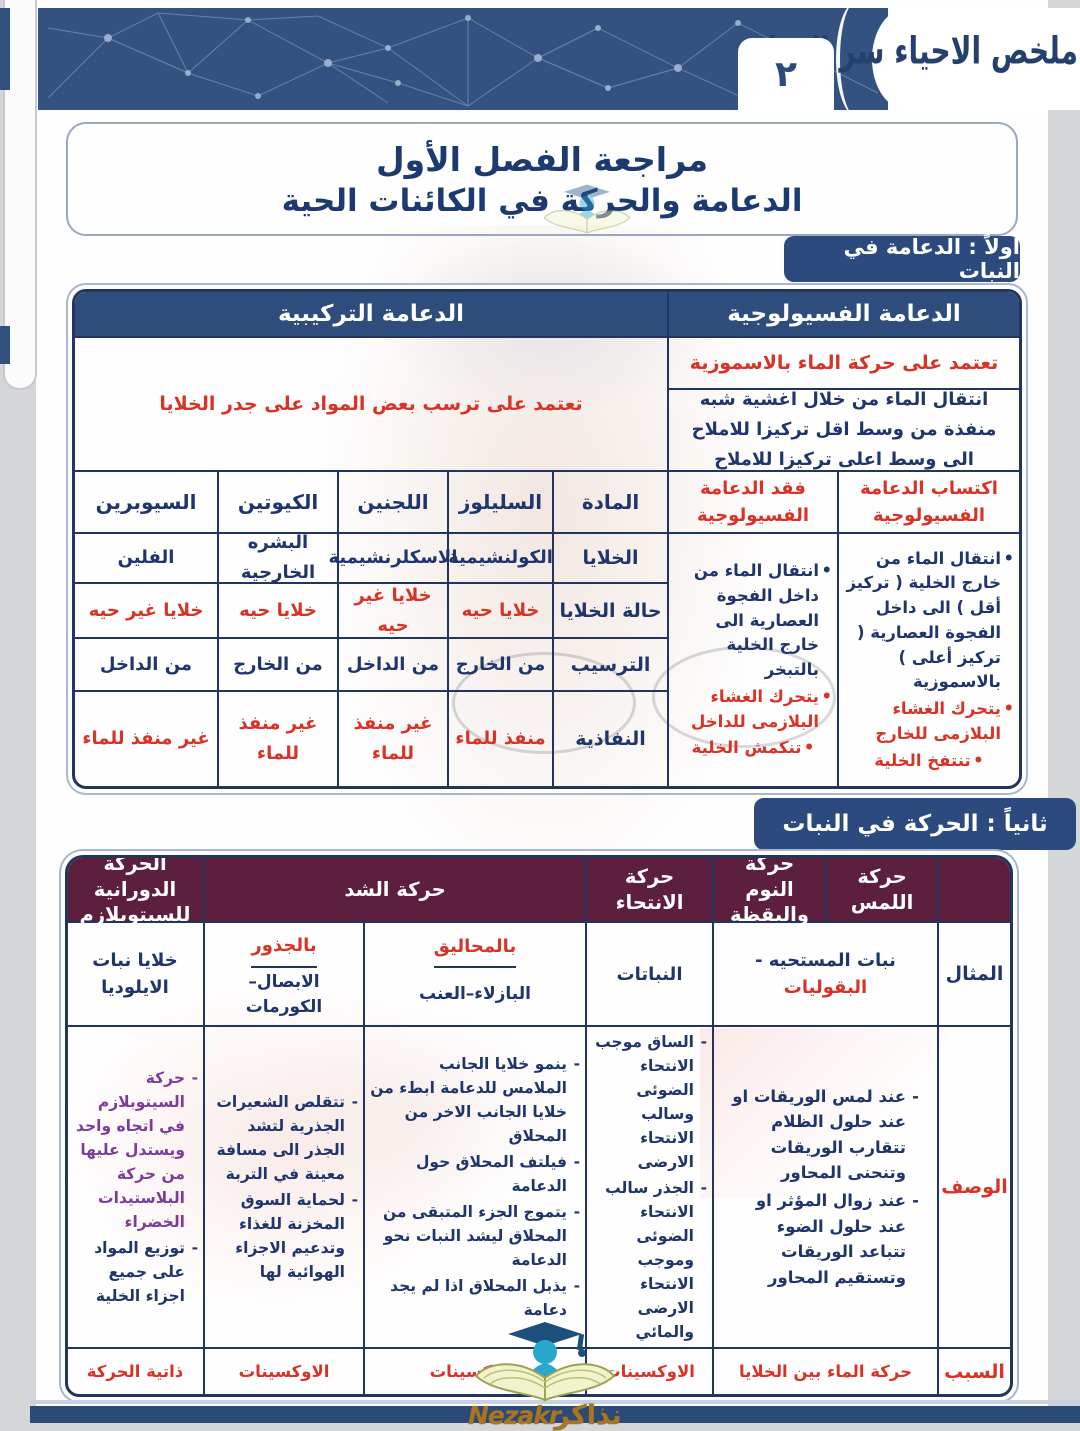 This screenshot has width=1080, height=1431. I want to click on row-label-cause: السبب, so click(973, 1371).